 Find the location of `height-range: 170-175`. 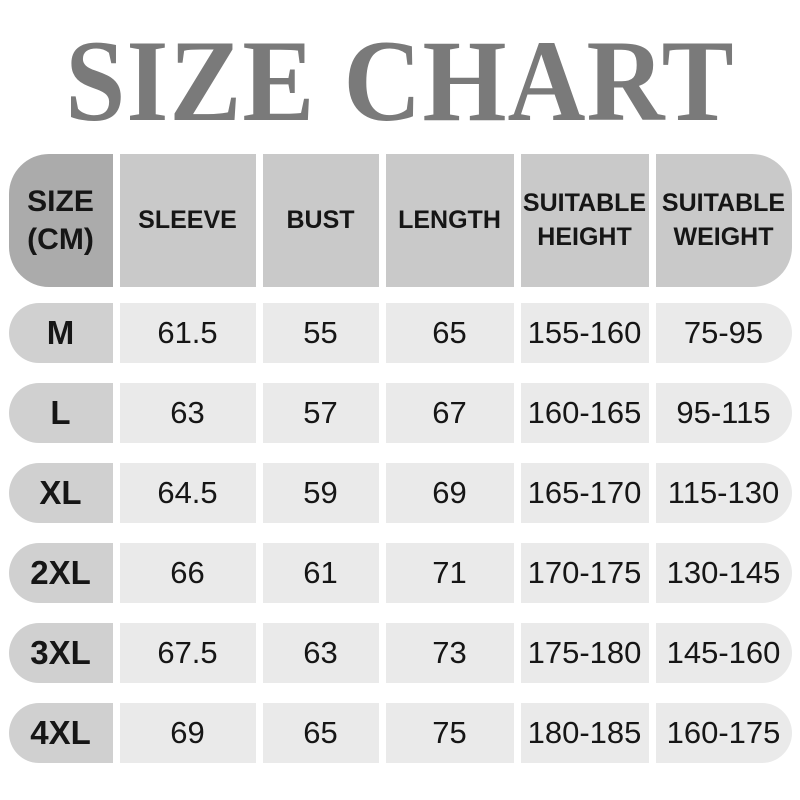

height-range: 170-175 is located at coordinates (584, 573).